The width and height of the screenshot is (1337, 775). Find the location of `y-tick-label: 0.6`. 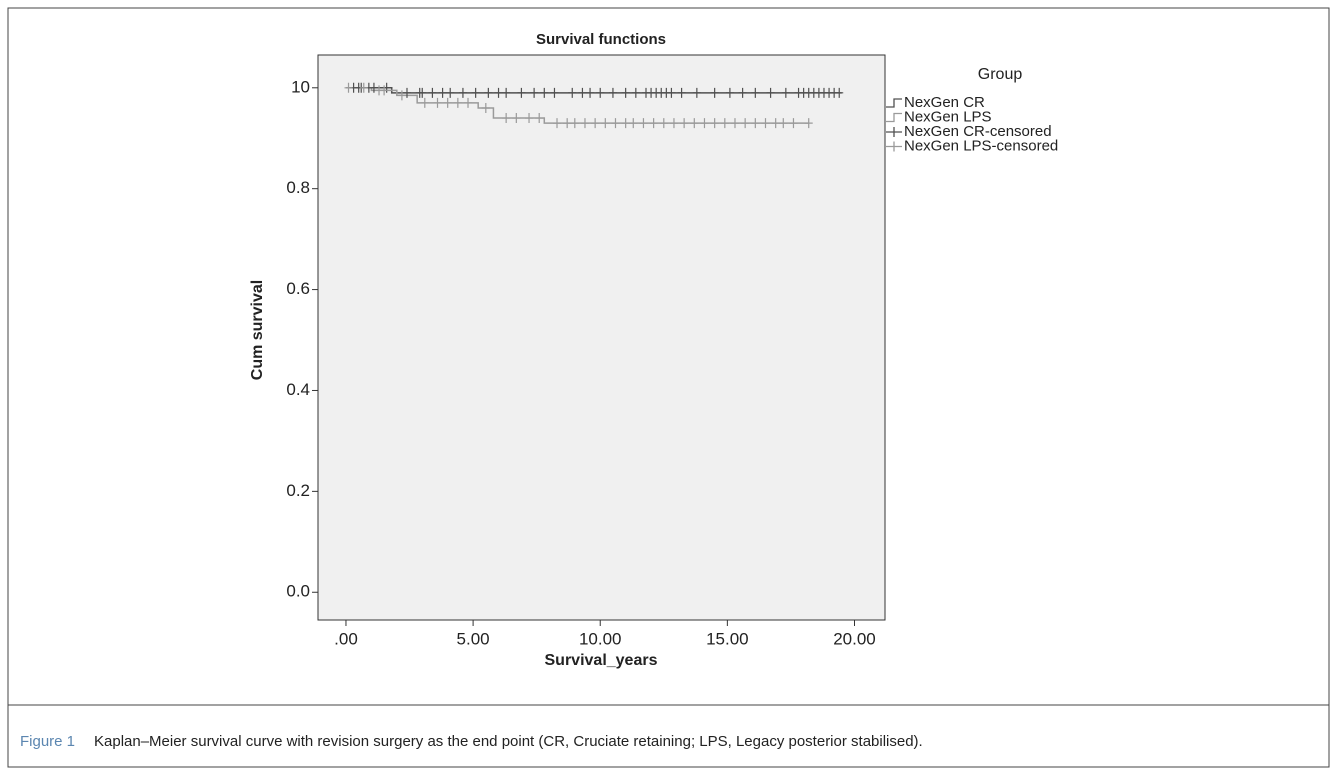

y-tick-label: 0.6 is located at coordinates (298, 288).